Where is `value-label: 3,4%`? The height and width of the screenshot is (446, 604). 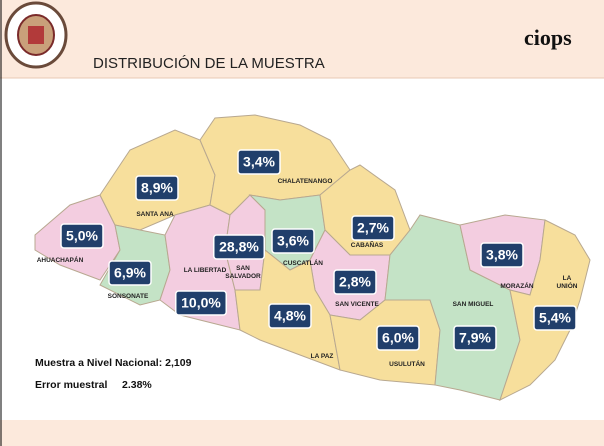 value-label: 3,4% is located at coordinates (259, 162).